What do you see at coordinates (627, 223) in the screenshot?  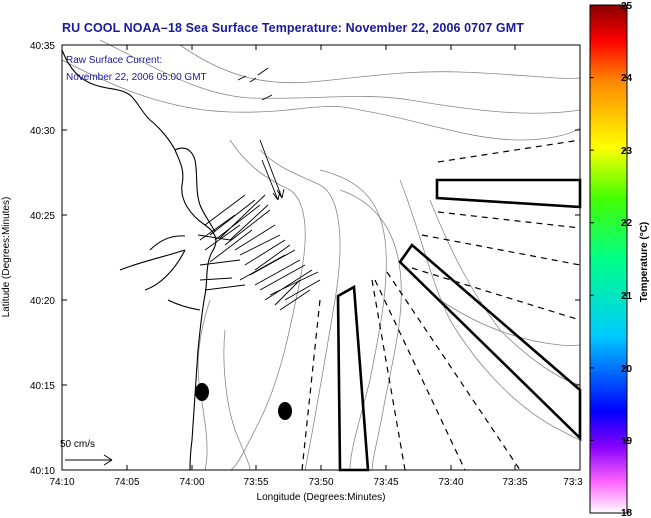 I see `colorbar-tick-label: 22` at bounding box center [627, 223].